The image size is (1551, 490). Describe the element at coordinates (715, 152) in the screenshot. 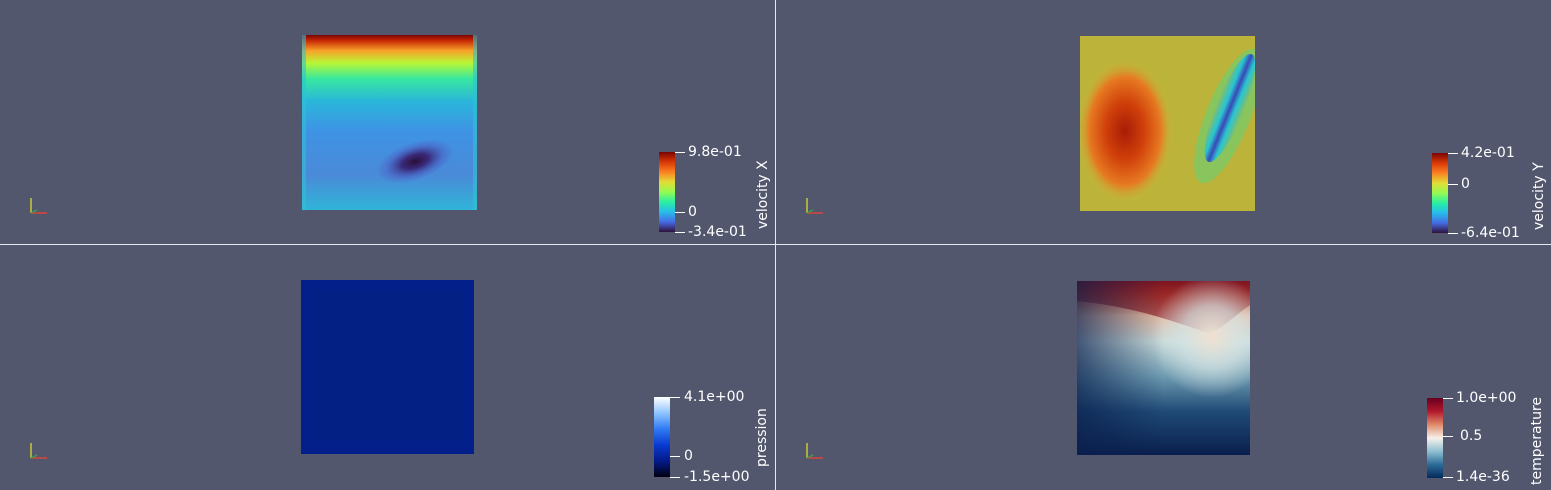

I see `legend-max-label: 9.8e-01` at that location.